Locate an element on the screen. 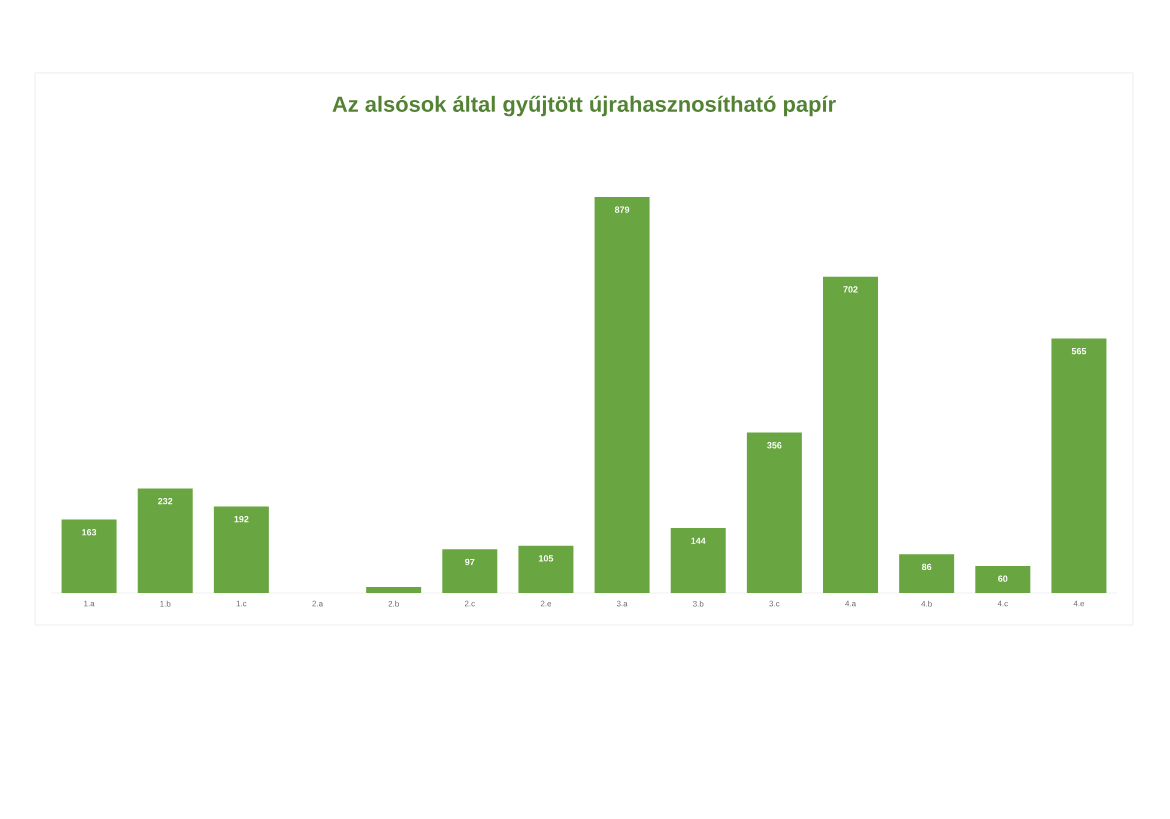 Image resolution: width=1170 pixels, height=819 pixels. data-label: 702 is located at coordinates (850, 289).